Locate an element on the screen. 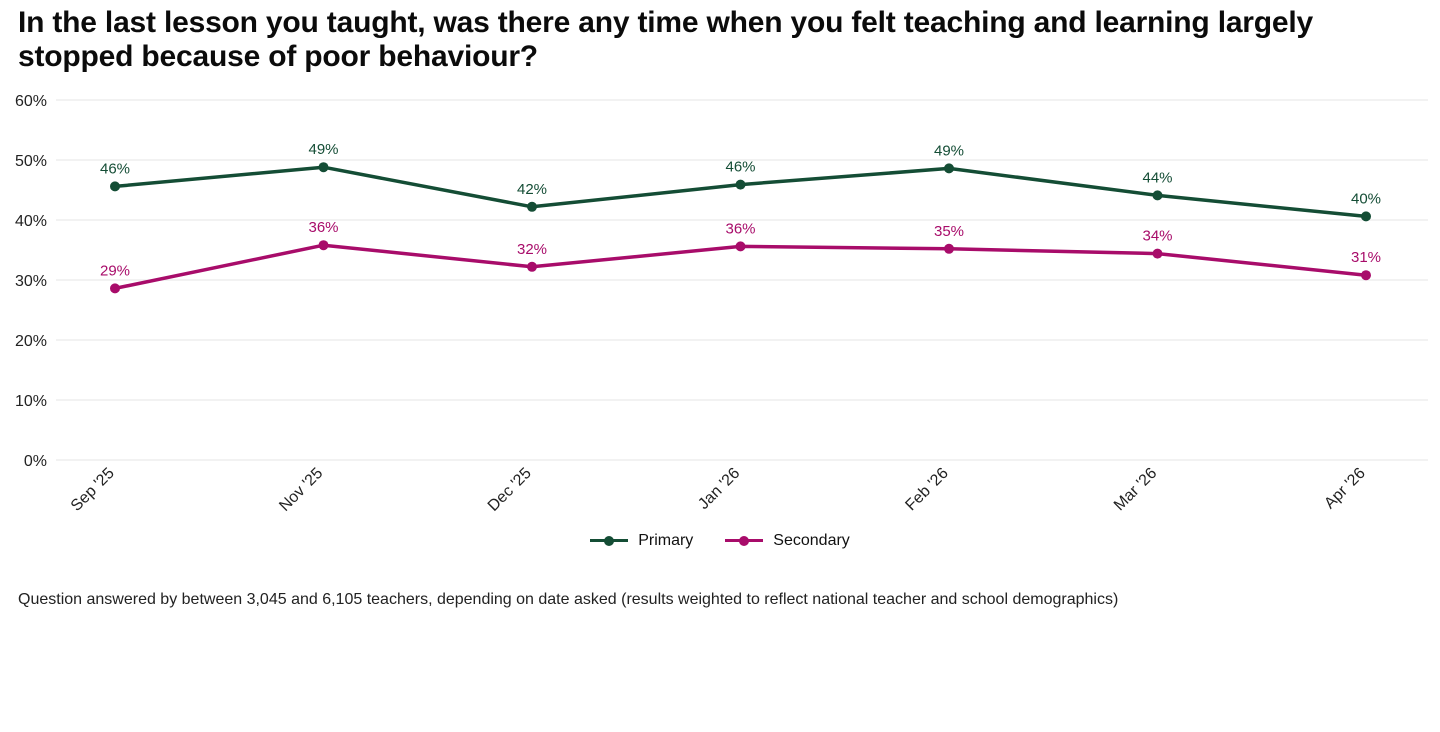 This screenshot has width=1440, height=732. legend: Primary Secondary is located at coordinates (720, 541).